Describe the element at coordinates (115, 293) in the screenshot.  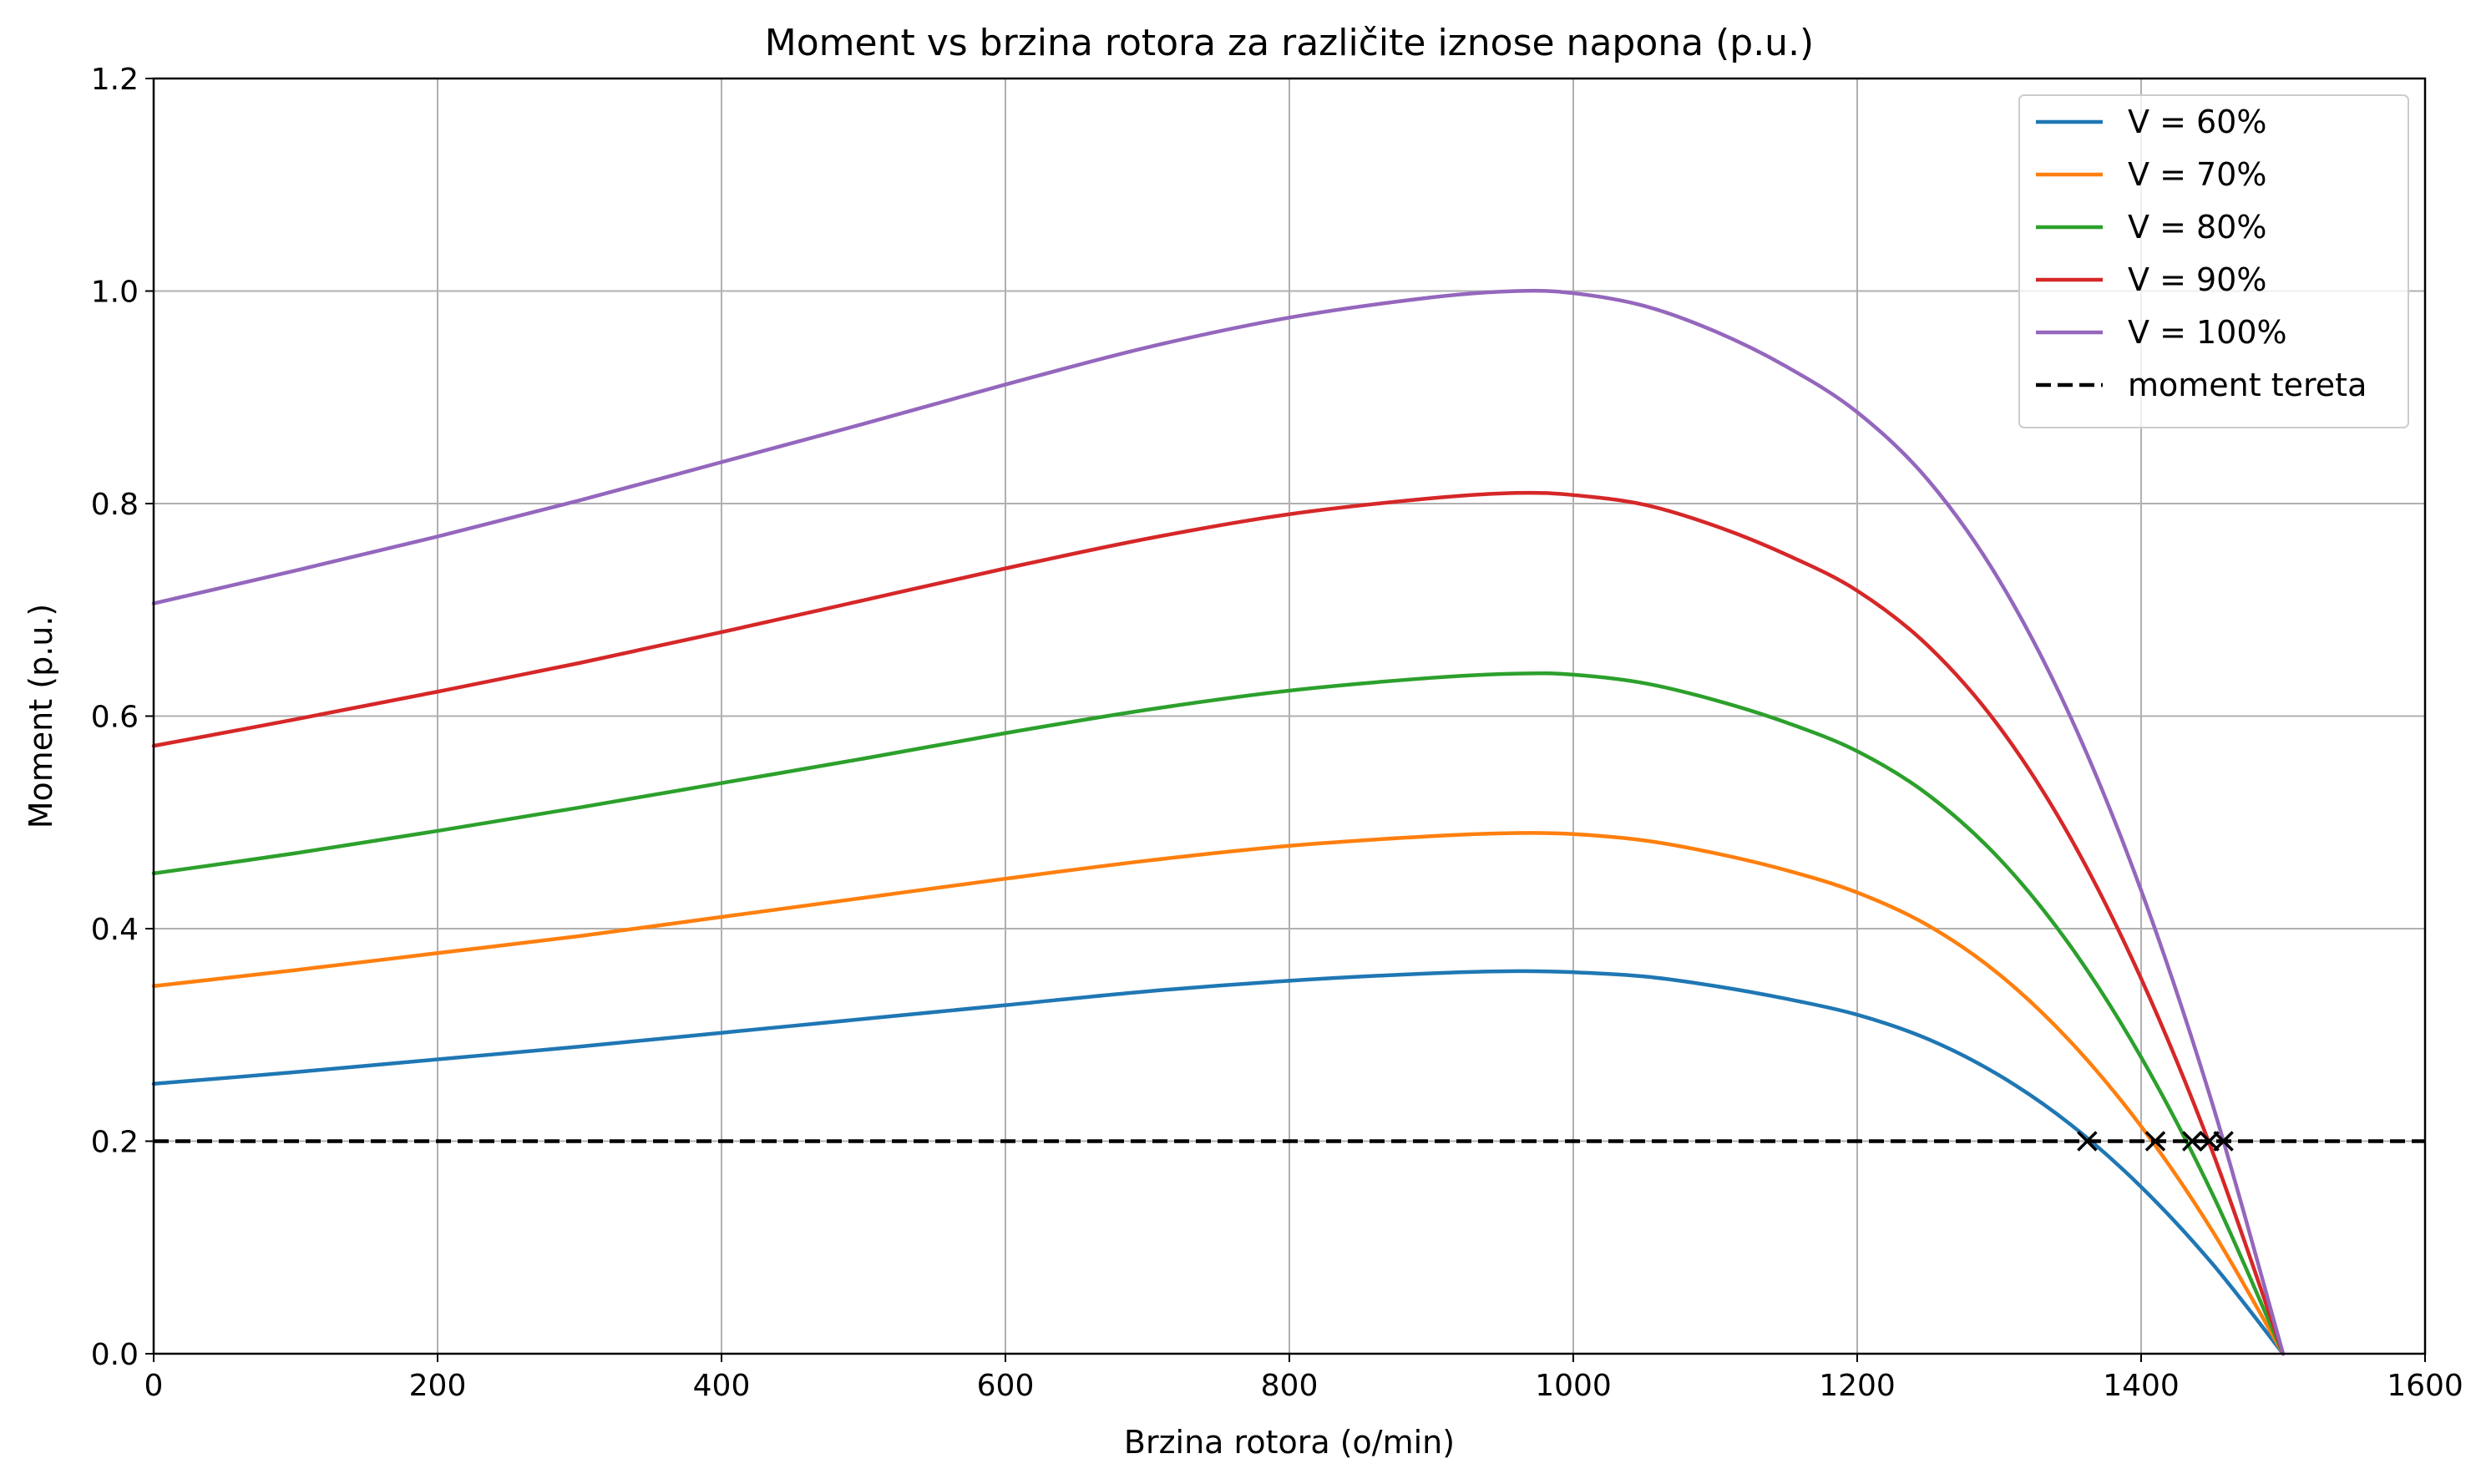
I see `y-tick-label: 1.0` at that location.